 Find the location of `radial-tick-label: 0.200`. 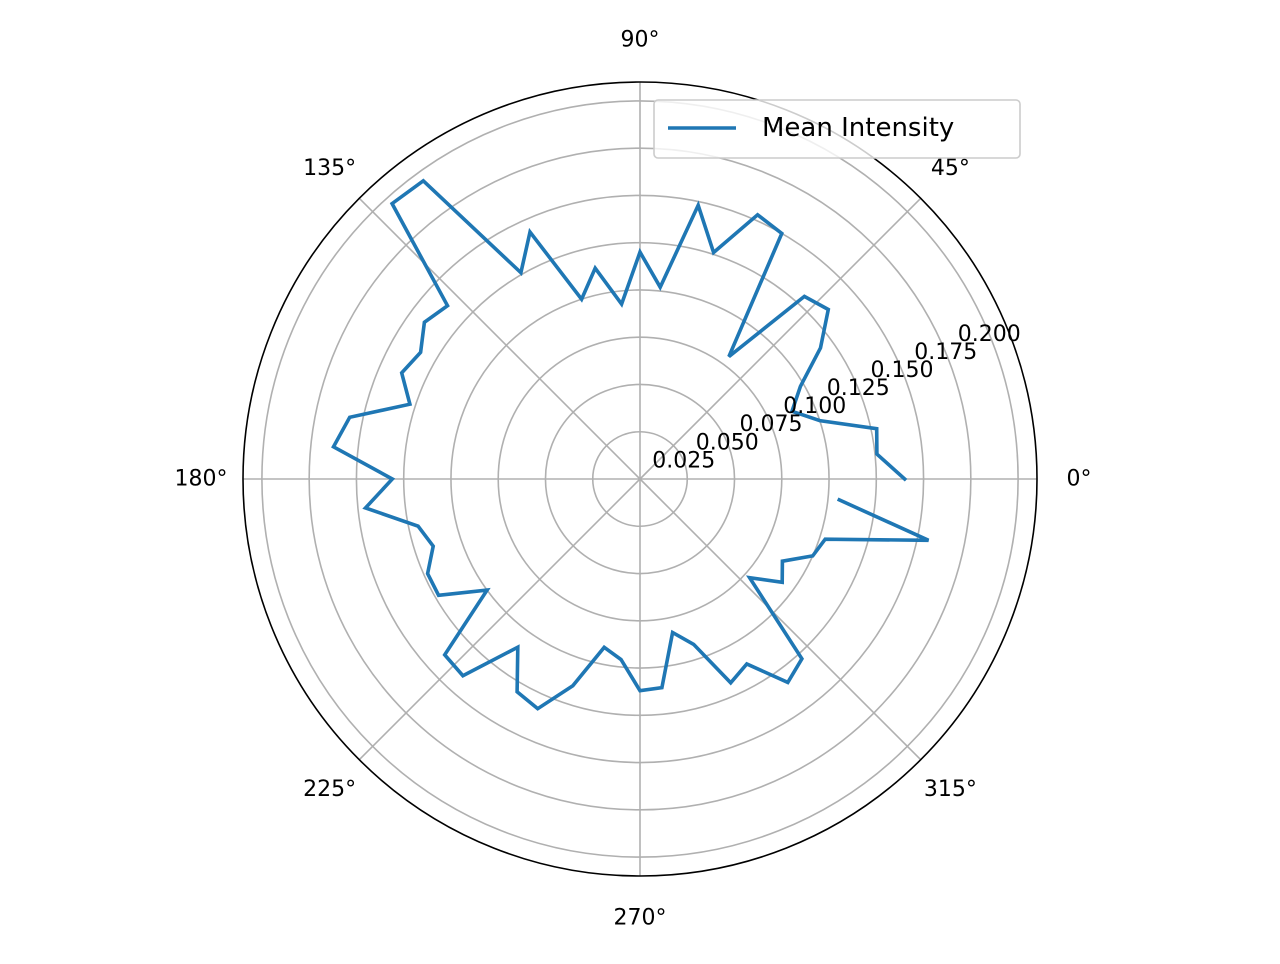

radial-tick-label: 0.200 is located at coordinates (989, 334).